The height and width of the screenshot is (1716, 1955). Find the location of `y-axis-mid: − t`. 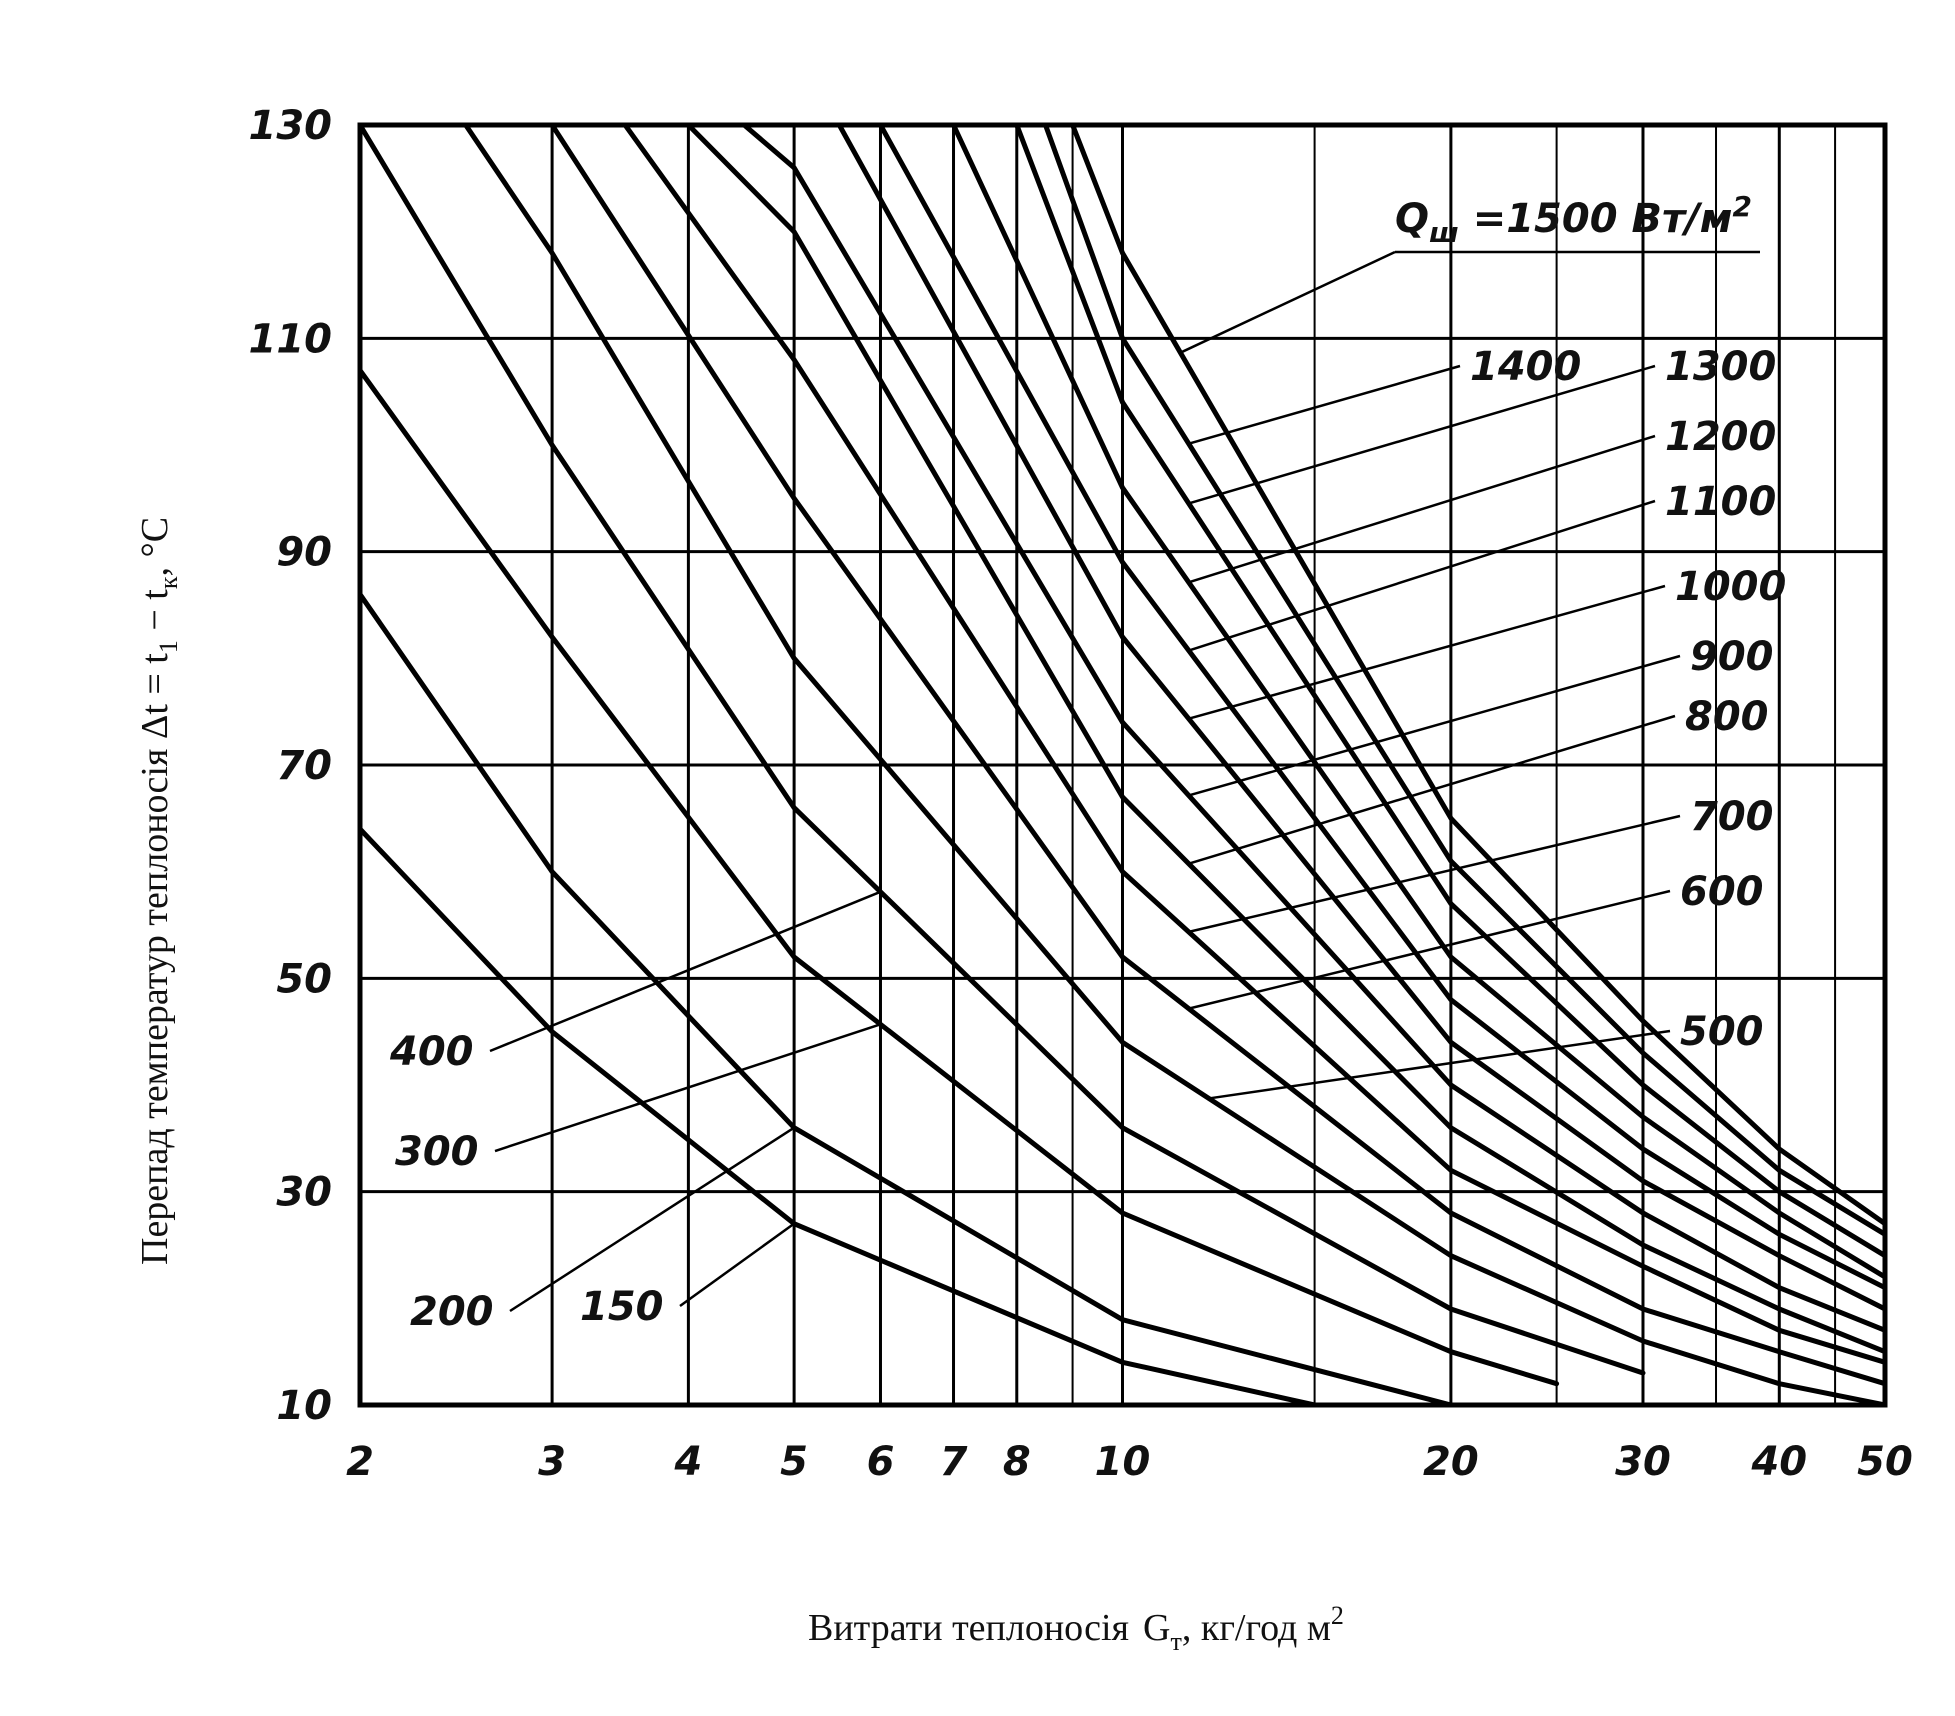

y-axis-mid: − t is located at coordinates (155, 614).